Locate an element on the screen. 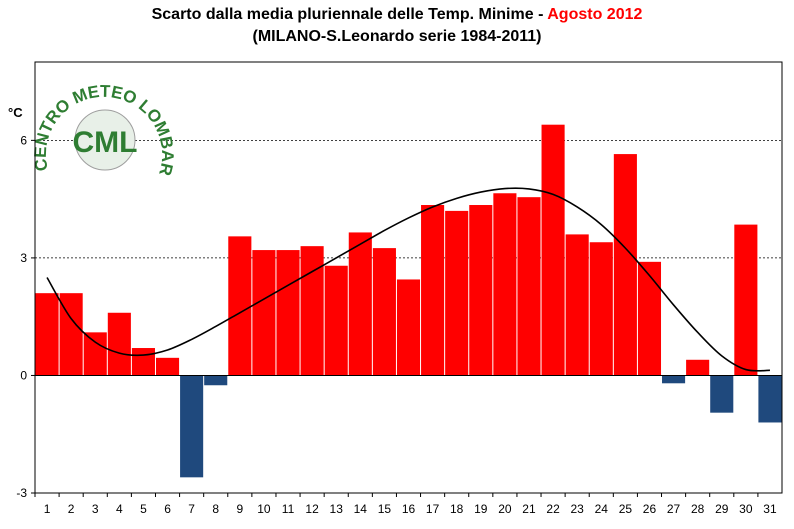 The width and height of the screenshot is (794, 529). x-tick-label-10: 10 is located at coordinates (264, 509).